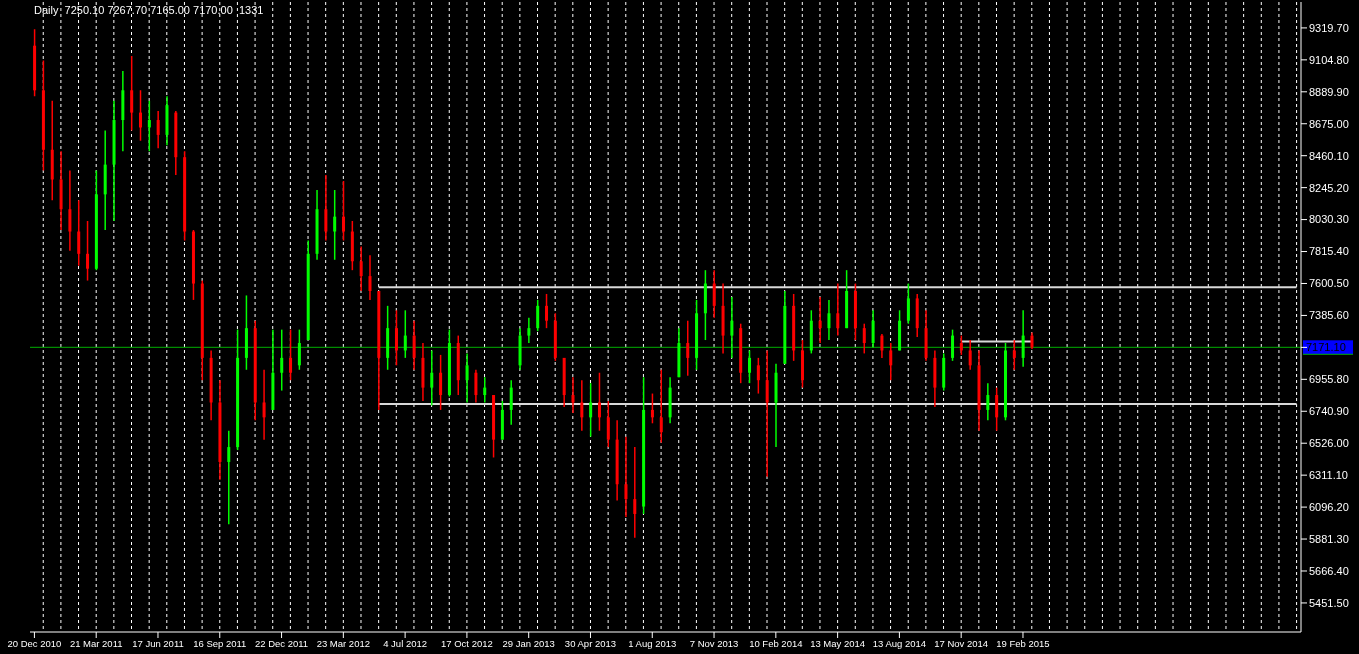  Describe the element at coordinates (1329, 155) in the screenshot. I see `y-tick-label: 8460.10` at that location.